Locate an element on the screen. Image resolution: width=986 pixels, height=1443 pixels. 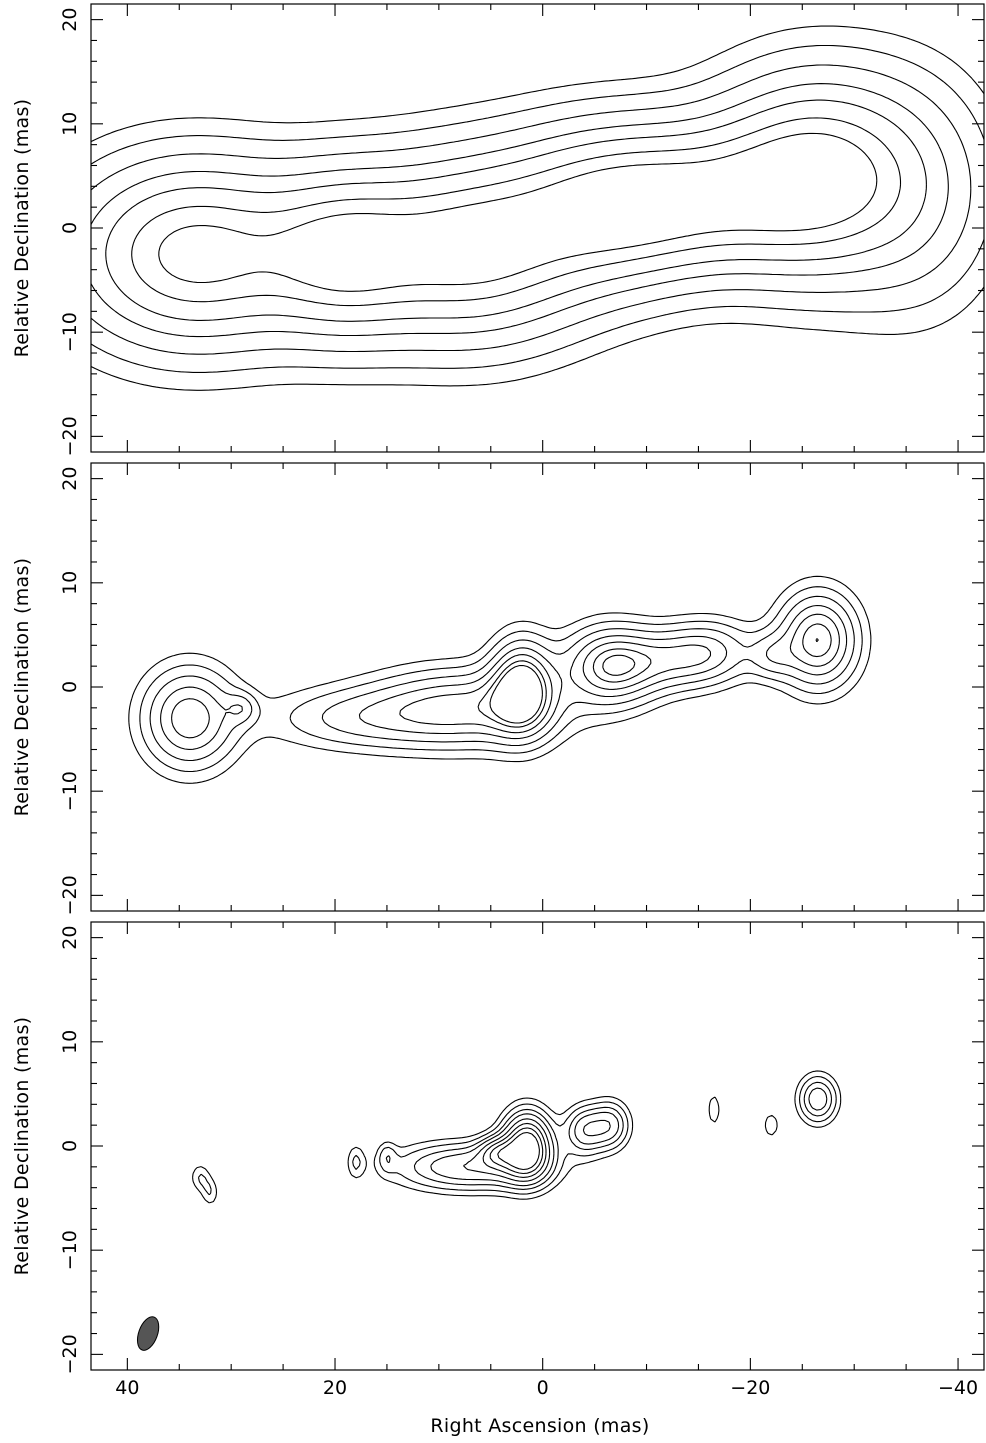
x-tick-label: −40 is located at coordinates (958, 1388).